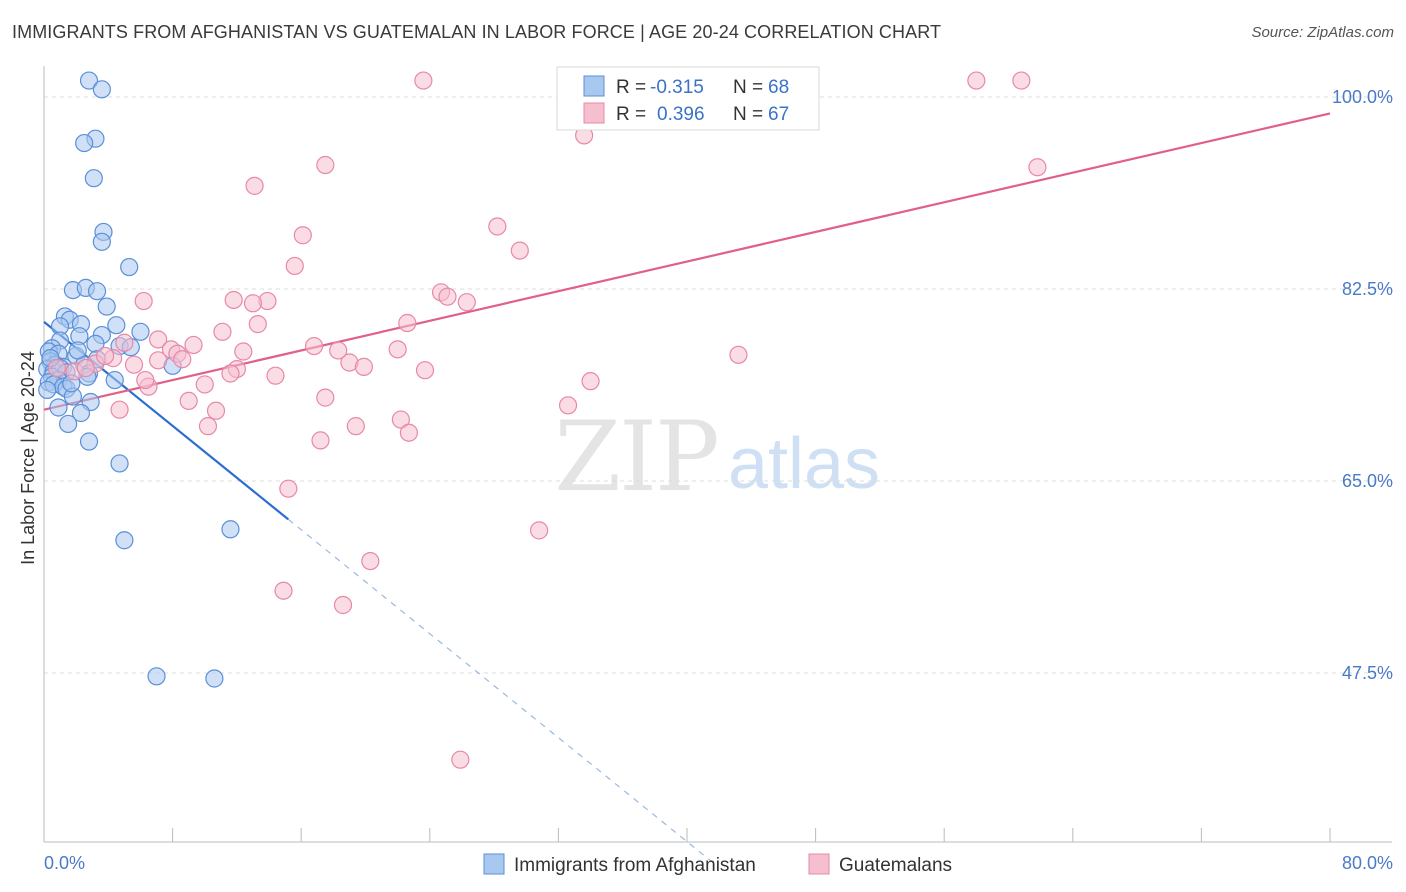 The height and width of the screenshot is (892, 1406). I want to click on legend-r-value-2: 0.396, so click(681, 114).